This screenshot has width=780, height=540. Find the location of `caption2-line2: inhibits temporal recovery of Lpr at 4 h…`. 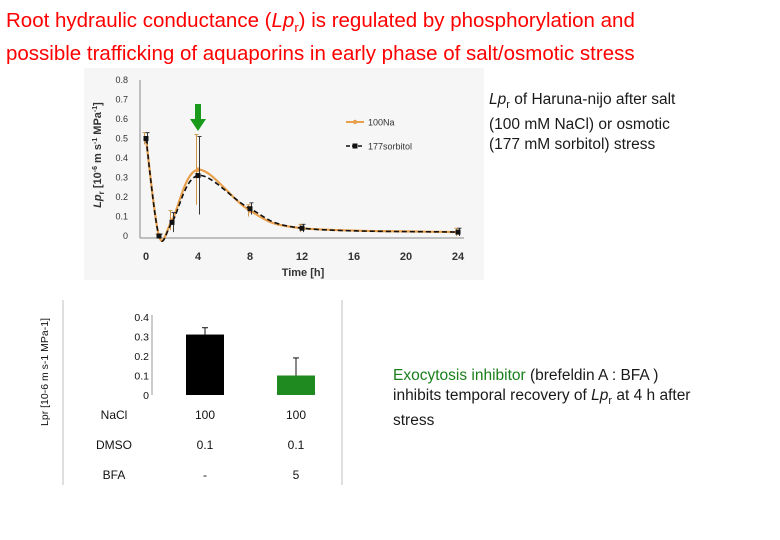

caption2-line2: inhibits temporal recovery of Lpr at 4 h… is located at coordinates (573, 398).